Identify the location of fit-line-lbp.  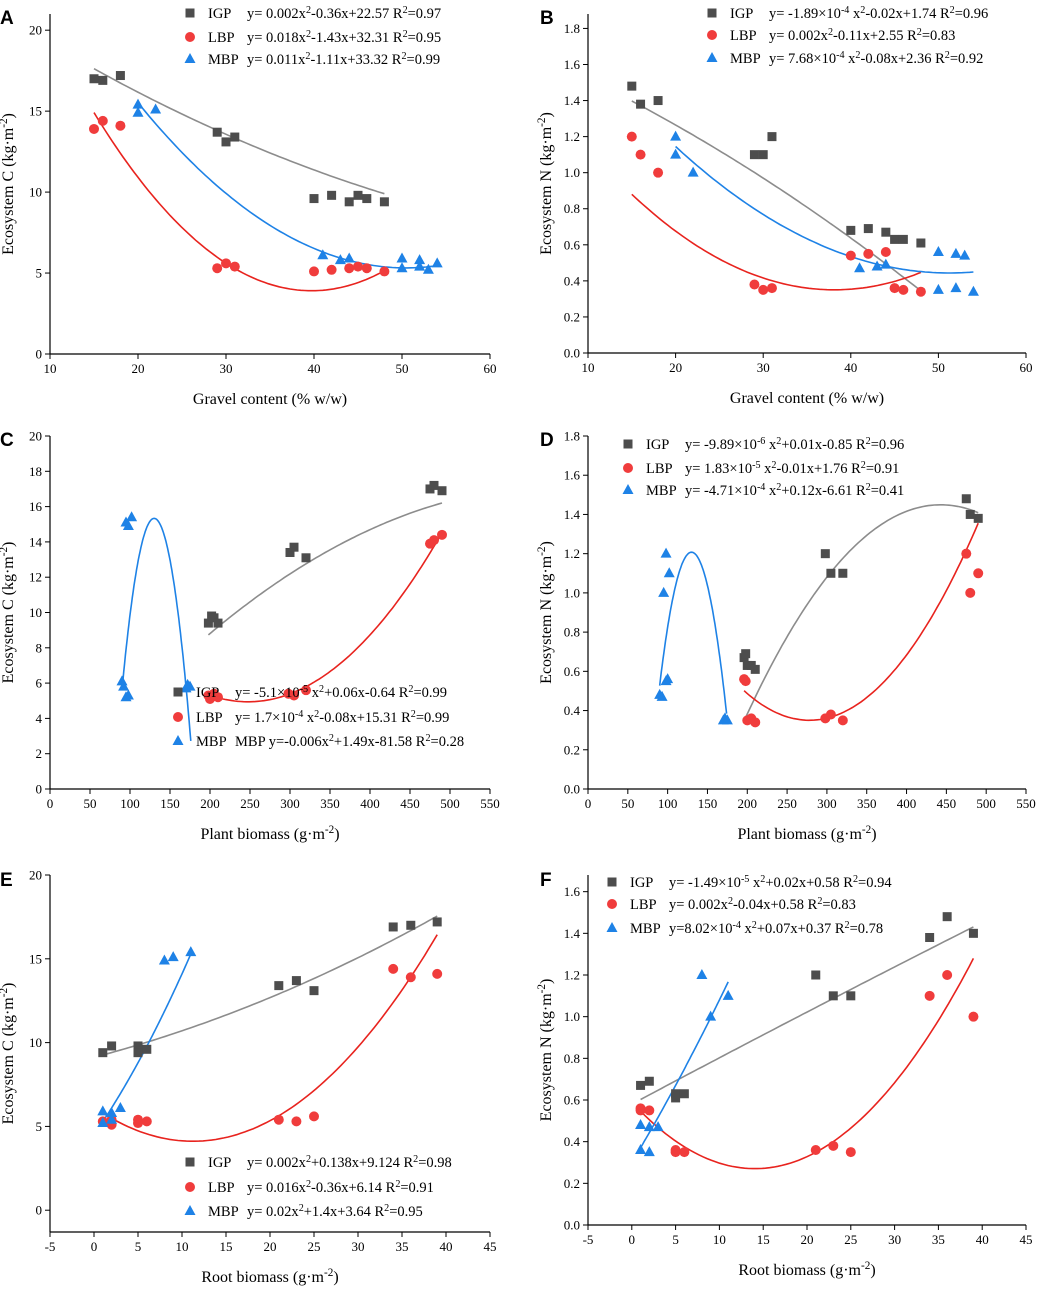
(325, 617).